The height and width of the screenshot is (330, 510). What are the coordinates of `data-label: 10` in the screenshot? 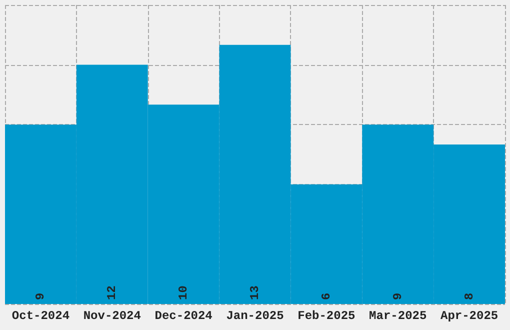 It's located at (183, 293).